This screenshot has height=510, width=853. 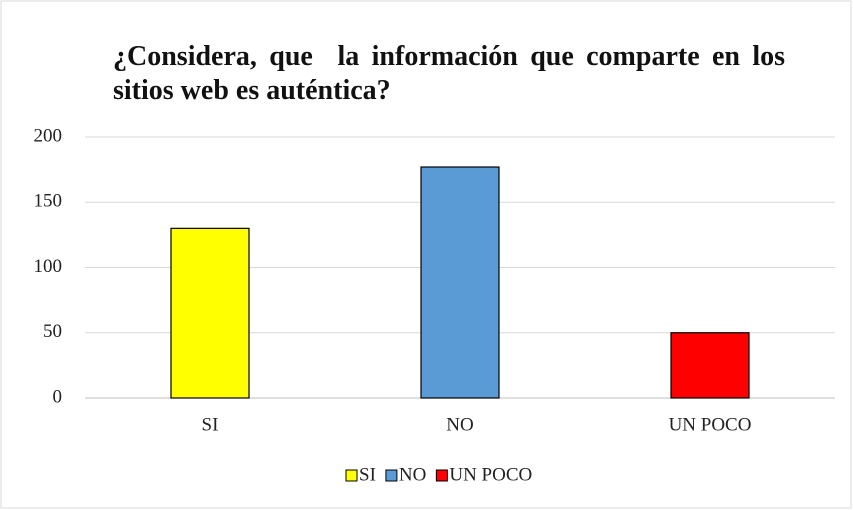 I want to click on y-tick-label: 50, so click(x=52, y=331).